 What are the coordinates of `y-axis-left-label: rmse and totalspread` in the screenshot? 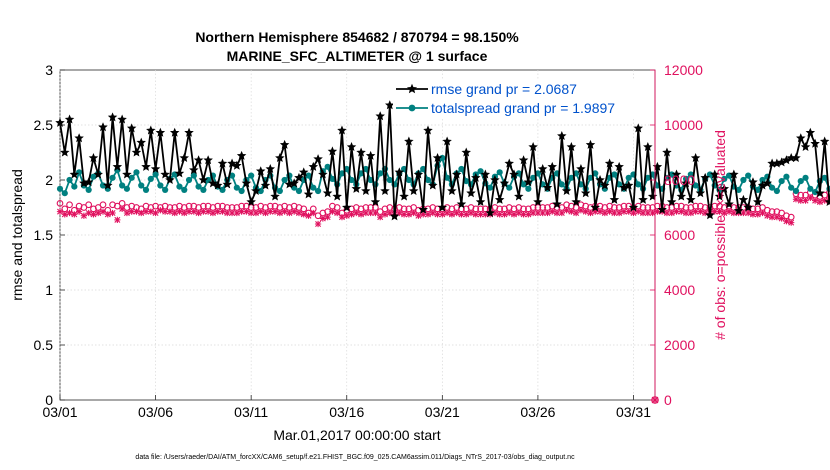 It's located at (17, 235).